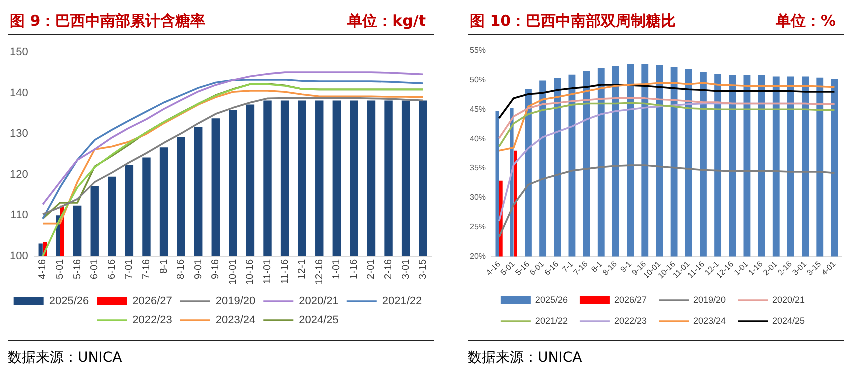 The height and width of the screenshot is (376, 850). I want to click on x-tick-label: 10-16, so click(250, 271).